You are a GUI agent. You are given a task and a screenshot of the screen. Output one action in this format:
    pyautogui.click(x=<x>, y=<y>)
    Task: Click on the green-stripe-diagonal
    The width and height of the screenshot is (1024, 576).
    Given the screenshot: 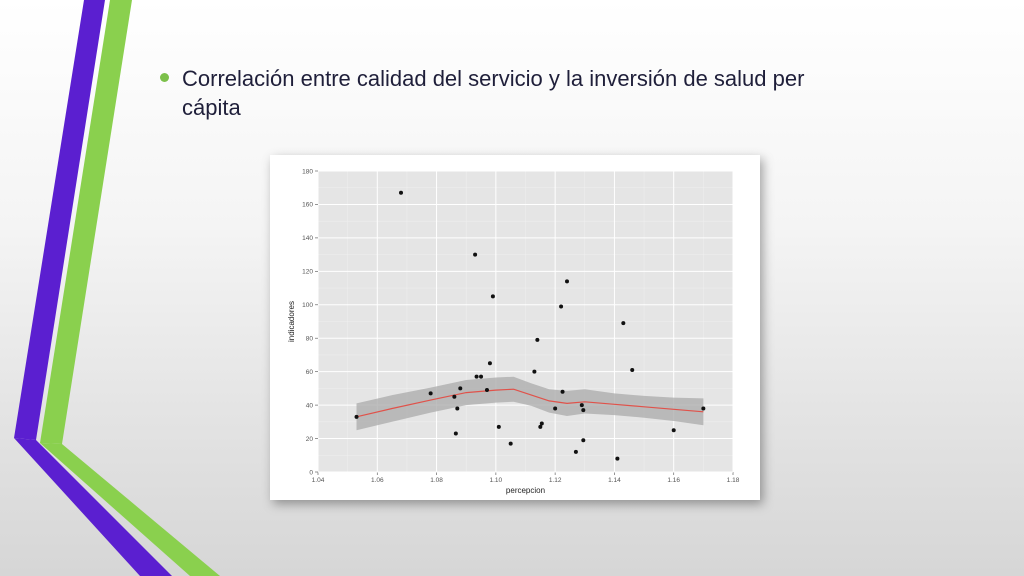 What is the action you would take?
    pyautogui.click(x=130, y=509)
    